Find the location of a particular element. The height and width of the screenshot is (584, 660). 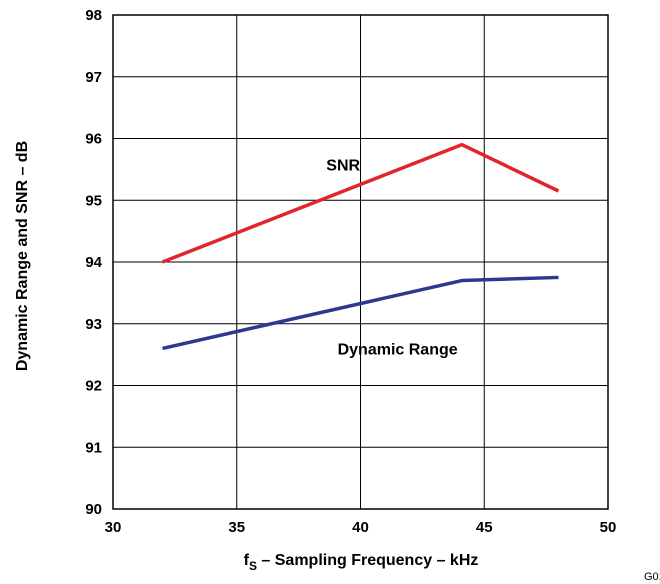

y-tick-labels: 90 91 92 93 94 95 96 97 98 is located at coordinates (93, 262).